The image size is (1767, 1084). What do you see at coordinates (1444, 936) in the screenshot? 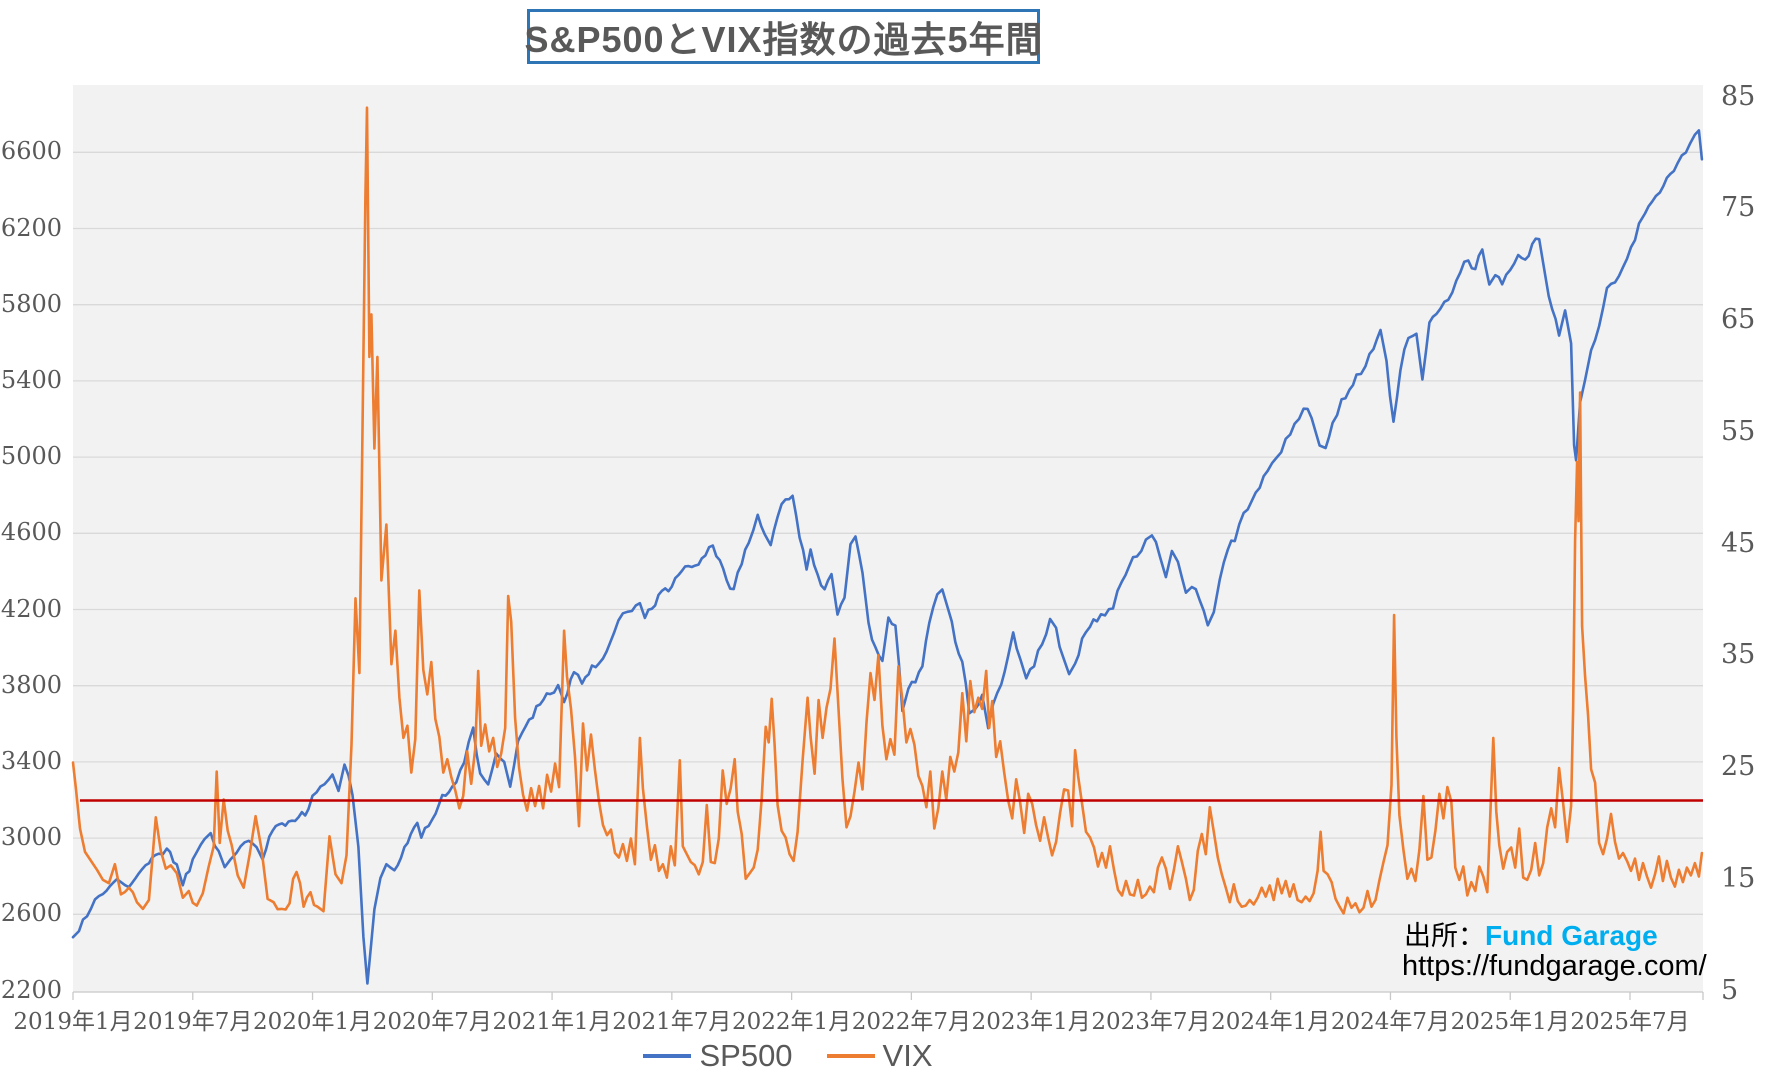
I see `source-prefix: 出所：` at bounding box center [1444, 936].